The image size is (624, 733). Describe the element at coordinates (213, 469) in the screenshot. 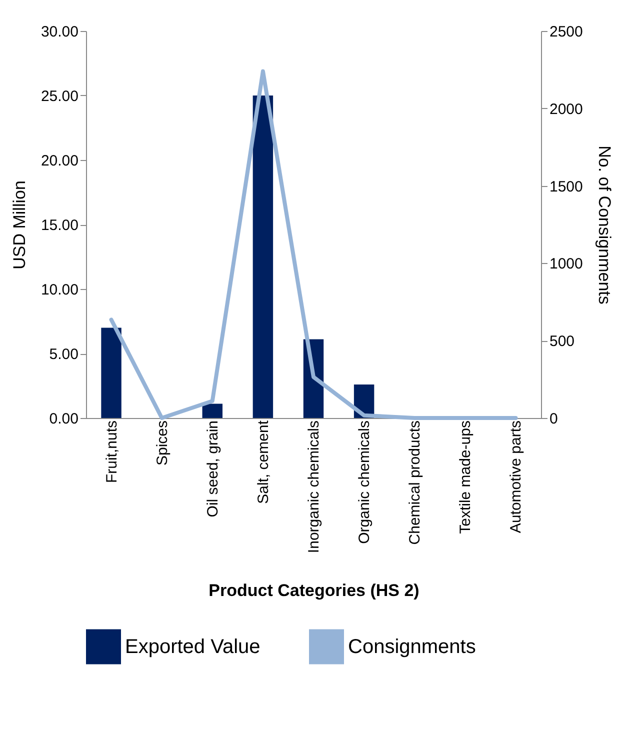

I see `x-tick-label: Oil seed, grain` at that location.